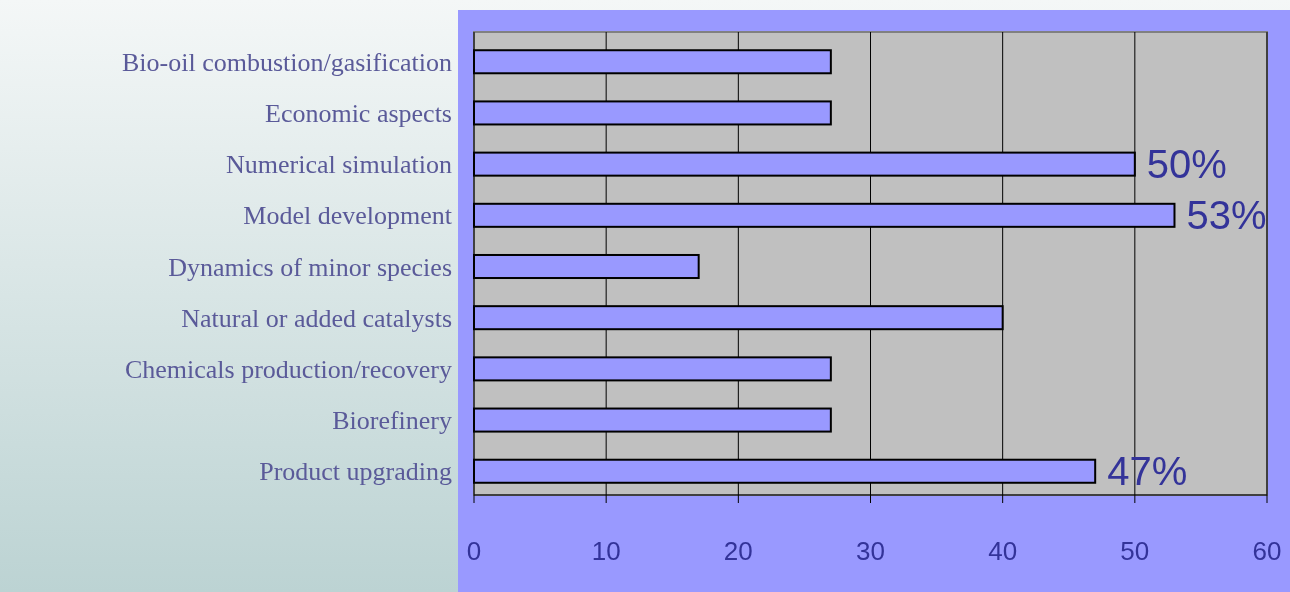 Image resolution: width=1290 pixels, height=592 pixels. I want to click on x-tick-label: 50, so click(1135, 551).